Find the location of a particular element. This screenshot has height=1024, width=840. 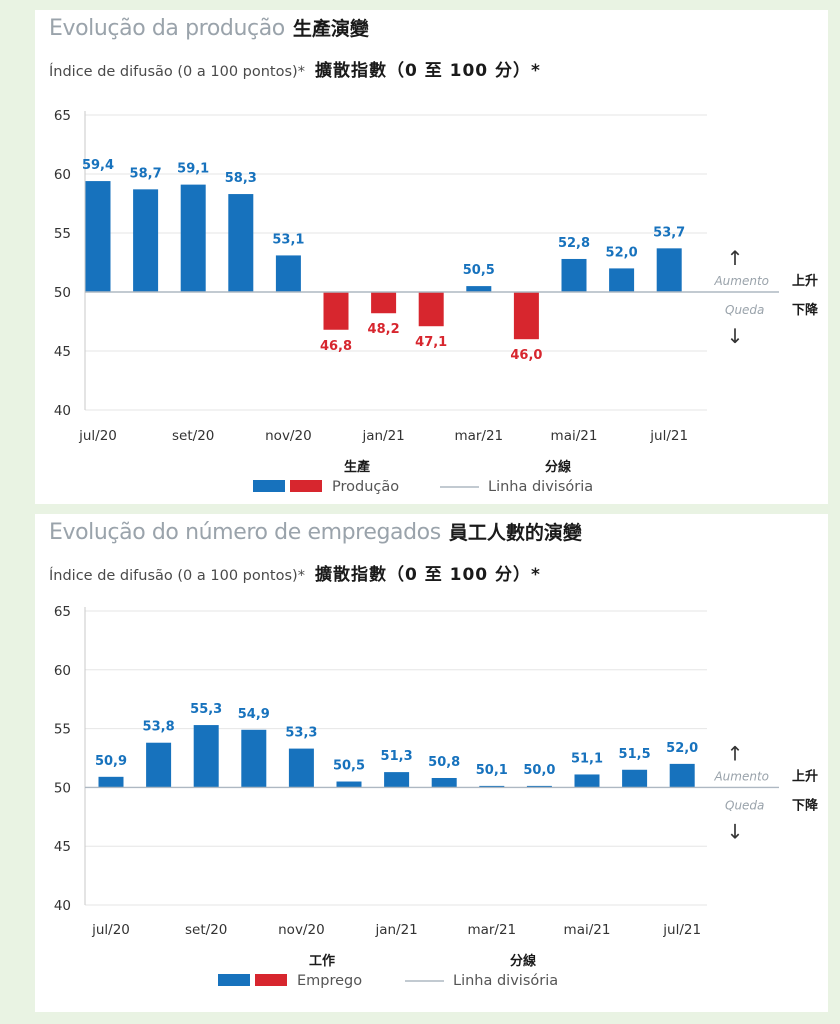

x-tick-label: mar/21 is located at coordinates (478, 436).